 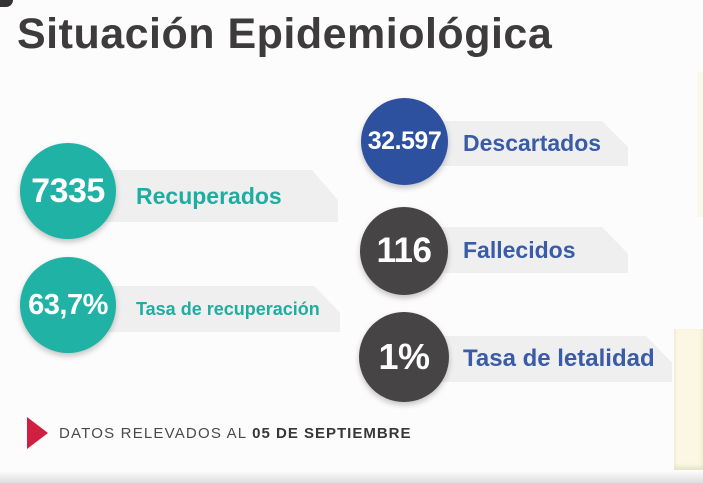 I want to click on page-title: Situación Epidemiológica, so click(x=285, y=34).